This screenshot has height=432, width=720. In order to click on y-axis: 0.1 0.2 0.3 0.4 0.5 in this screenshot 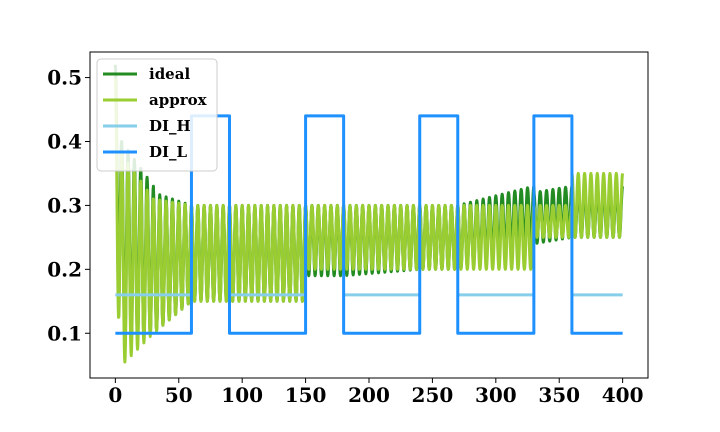, I will do `click(68, 205)`.